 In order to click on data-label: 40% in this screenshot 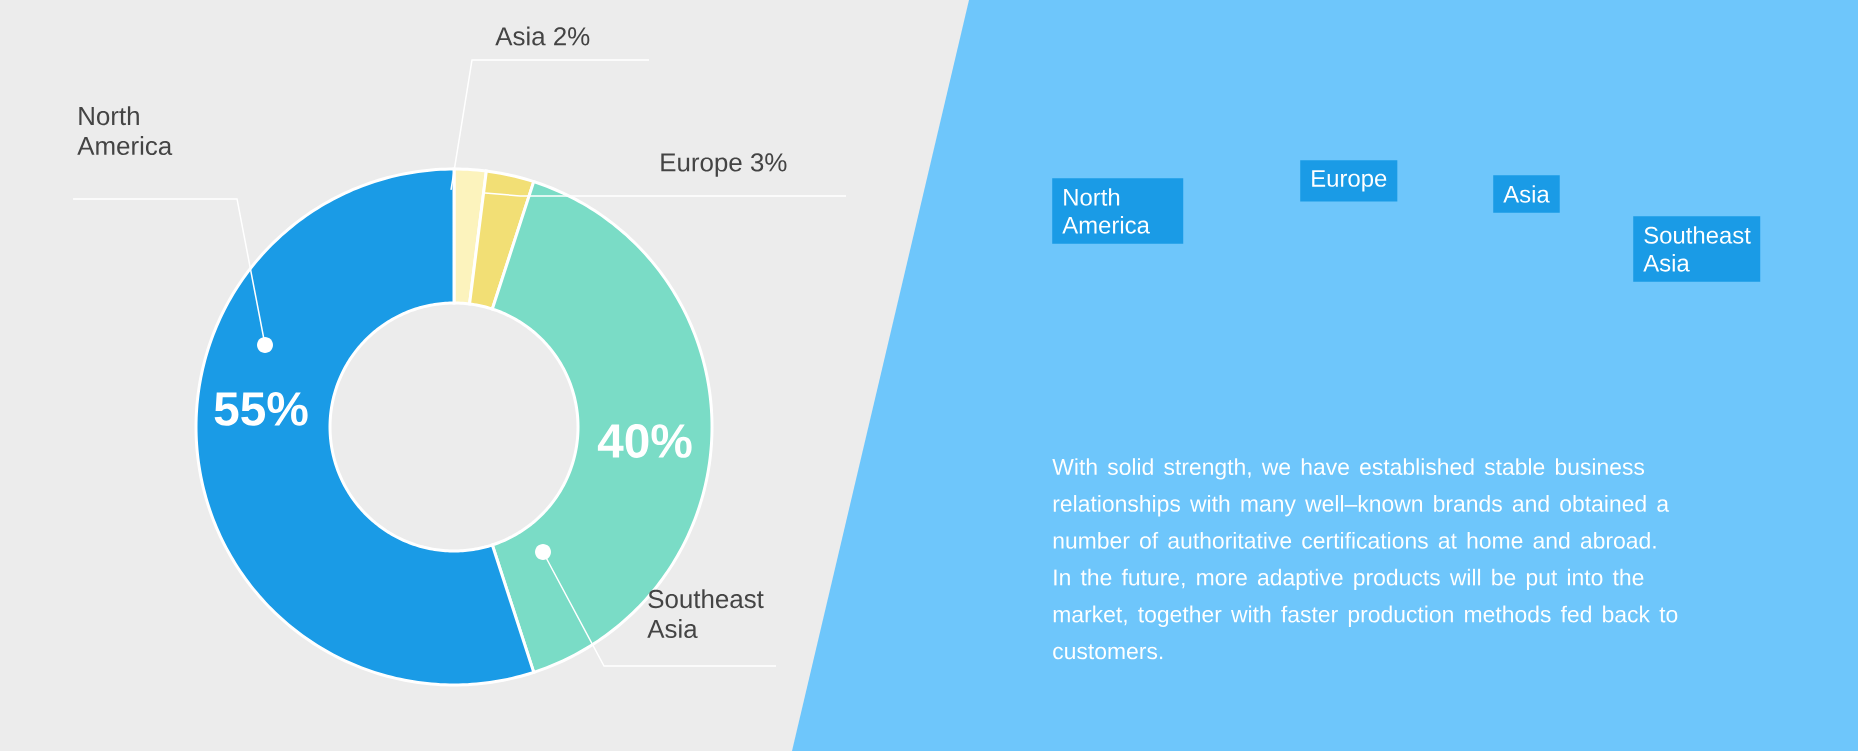, I will do `click(644, 441)`.